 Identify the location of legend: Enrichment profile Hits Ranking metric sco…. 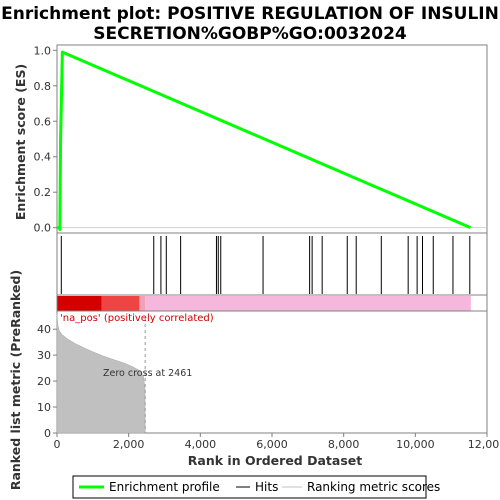
(259, 487).